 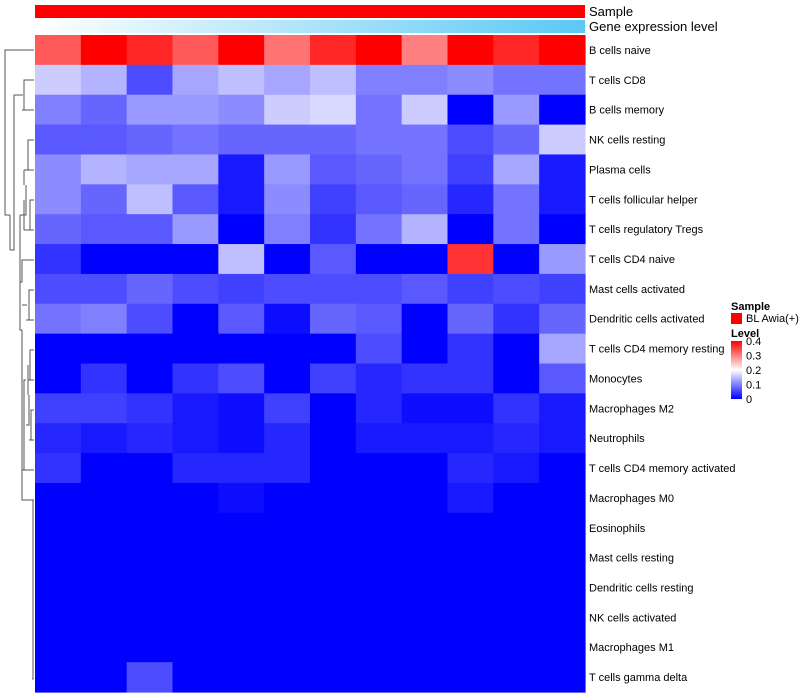 What do you see at coordinates (745, 334) in the screenshot?
I see `legend-level-title: Level` at bounding box center [745, 334].